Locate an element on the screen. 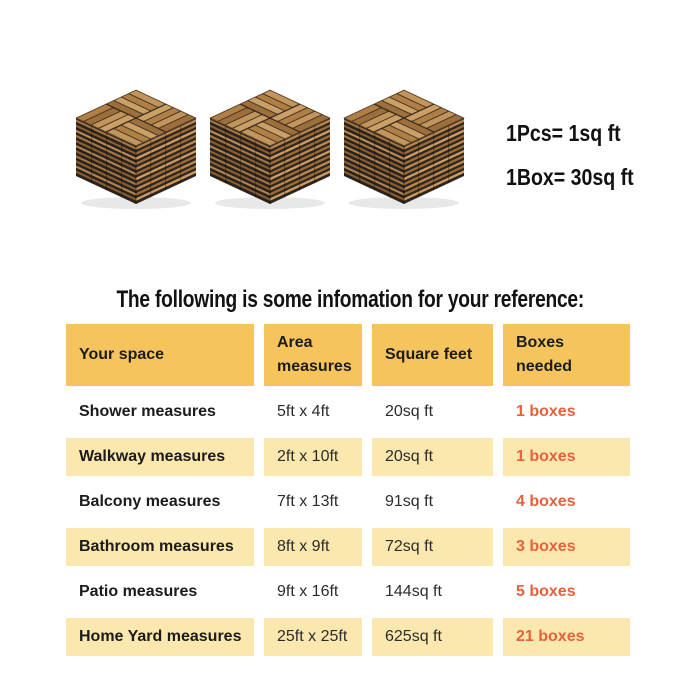 The image size is (700, 700). box-conversion-text: 1Box= 30sq ft is located at coordinates (570, 177).